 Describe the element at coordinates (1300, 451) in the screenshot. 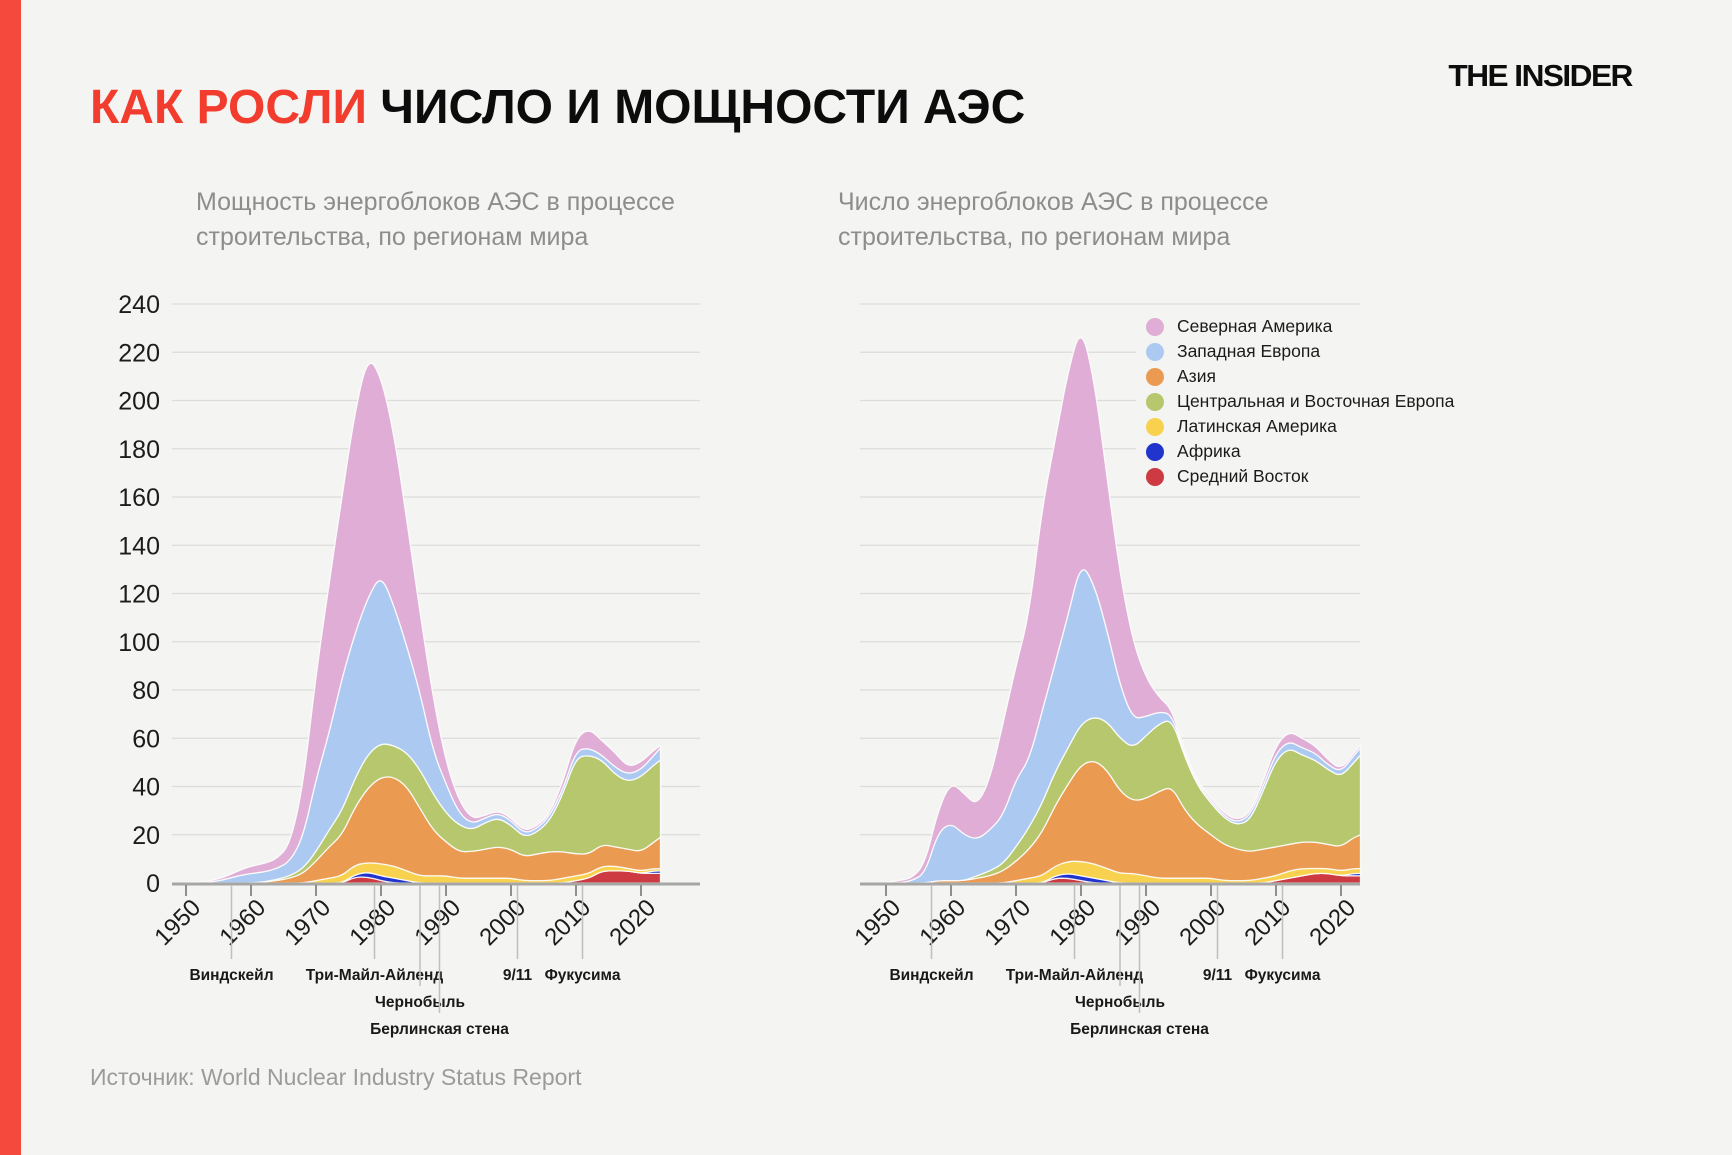

I see `legend-item: Африка` at that location.